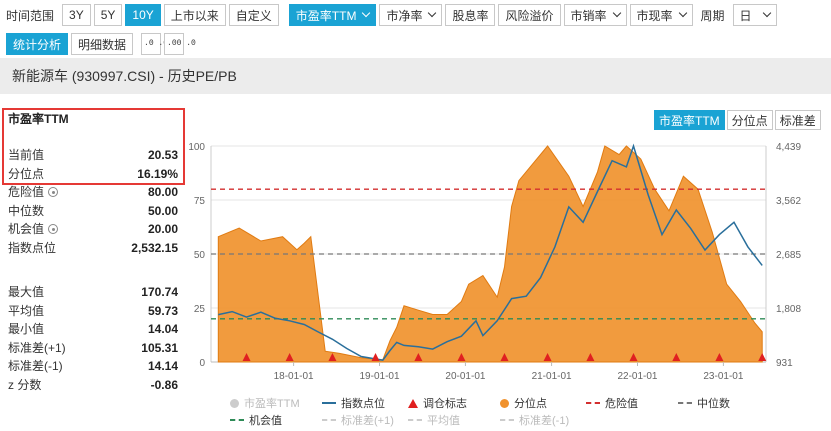  I want to click on increase-decimals-button: .0 .00, so click(157, 44).